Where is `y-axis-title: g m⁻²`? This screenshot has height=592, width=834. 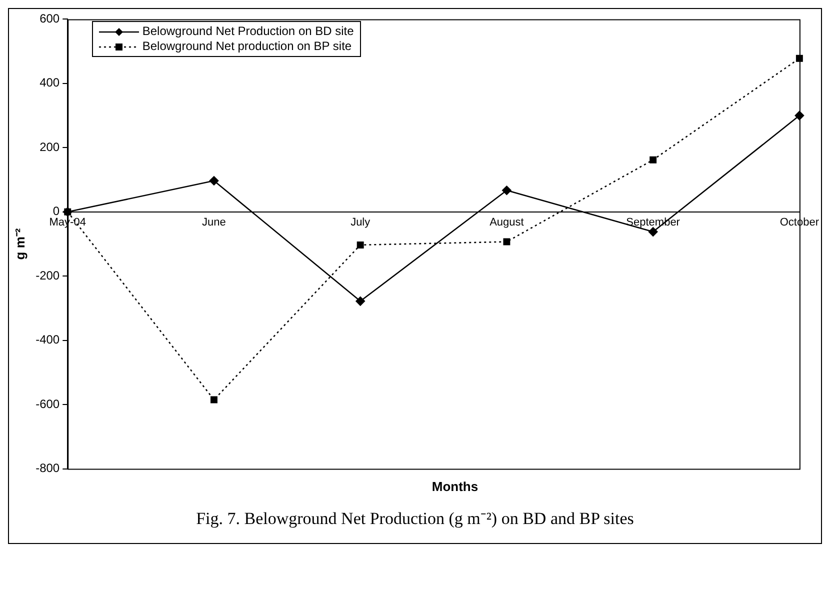
y-axis-title: g m⁻² is located at coordinates (20, 244).